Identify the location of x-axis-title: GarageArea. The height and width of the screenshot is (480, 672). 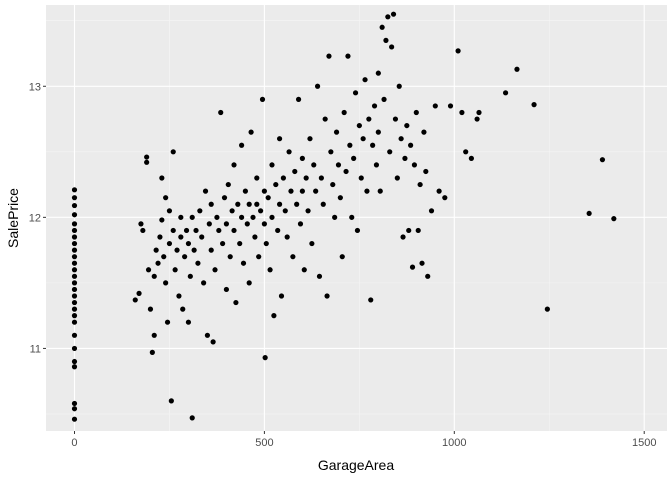
(356, 465).